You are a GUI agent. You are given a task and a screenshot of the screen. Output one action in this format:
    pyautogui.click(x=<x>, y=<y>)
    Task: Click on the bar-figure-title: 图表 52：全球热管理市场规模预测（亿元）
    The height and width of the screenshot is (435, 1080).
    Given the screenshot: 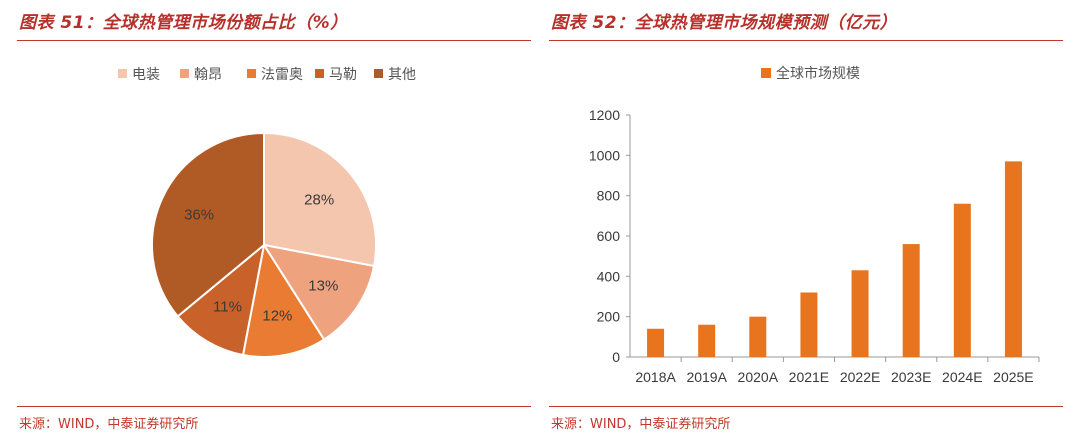 What is the action you would take?
    pyautogui.click(x=724, y=23)
    